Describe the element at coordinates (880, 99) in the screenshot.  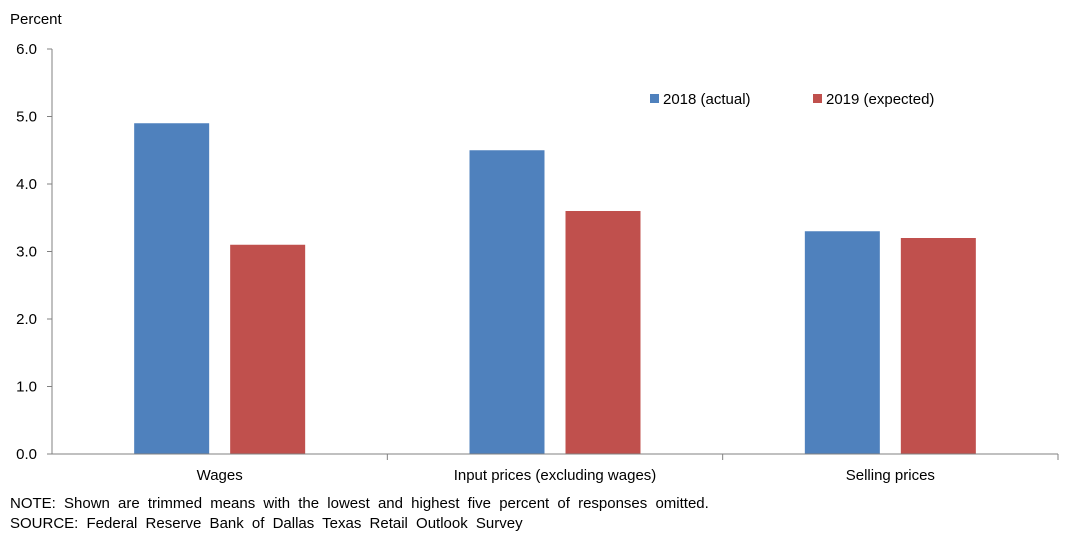
I see `legend-label: 2019 (expected)` at that location.